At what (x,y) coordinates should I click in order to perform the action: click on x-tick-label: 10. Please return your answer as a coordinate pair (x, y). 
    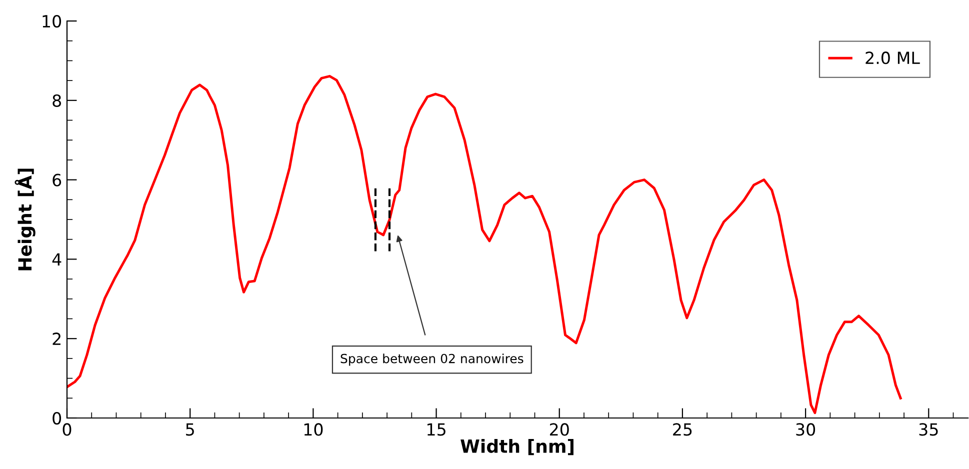
    Looking at the image, I should click on (313, 429).